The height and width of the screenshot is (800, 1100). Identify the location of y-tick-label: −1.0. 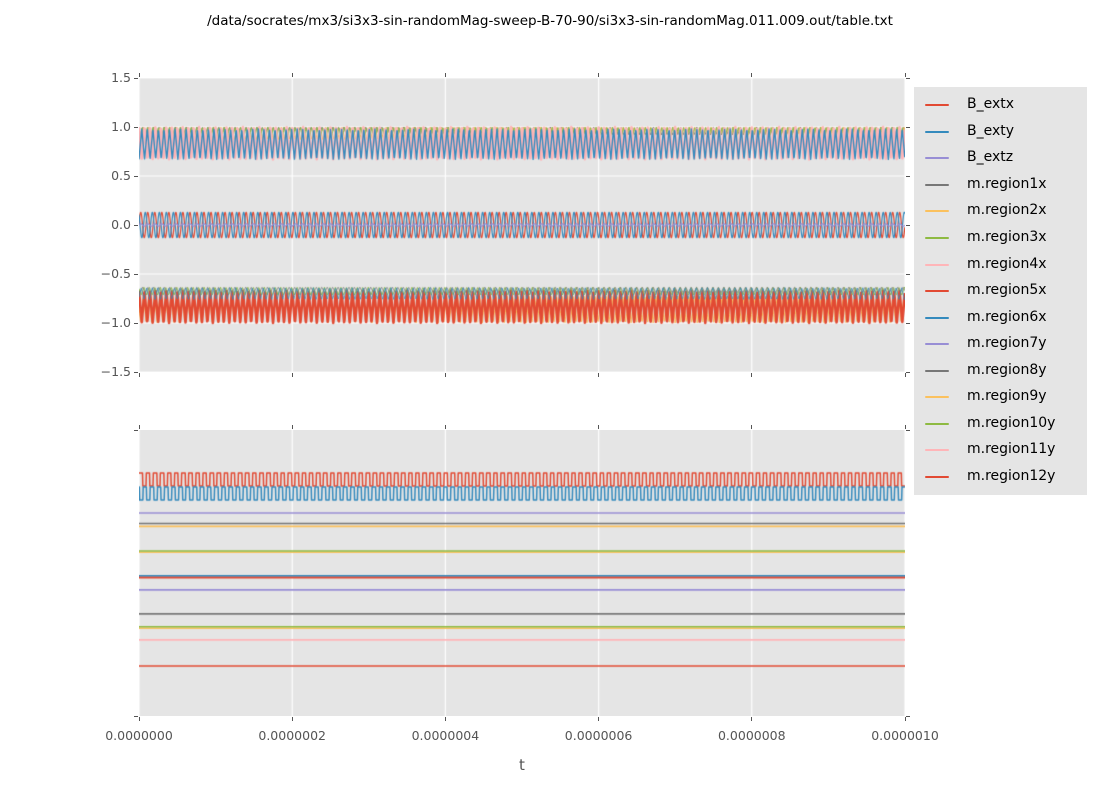
(115, 322).